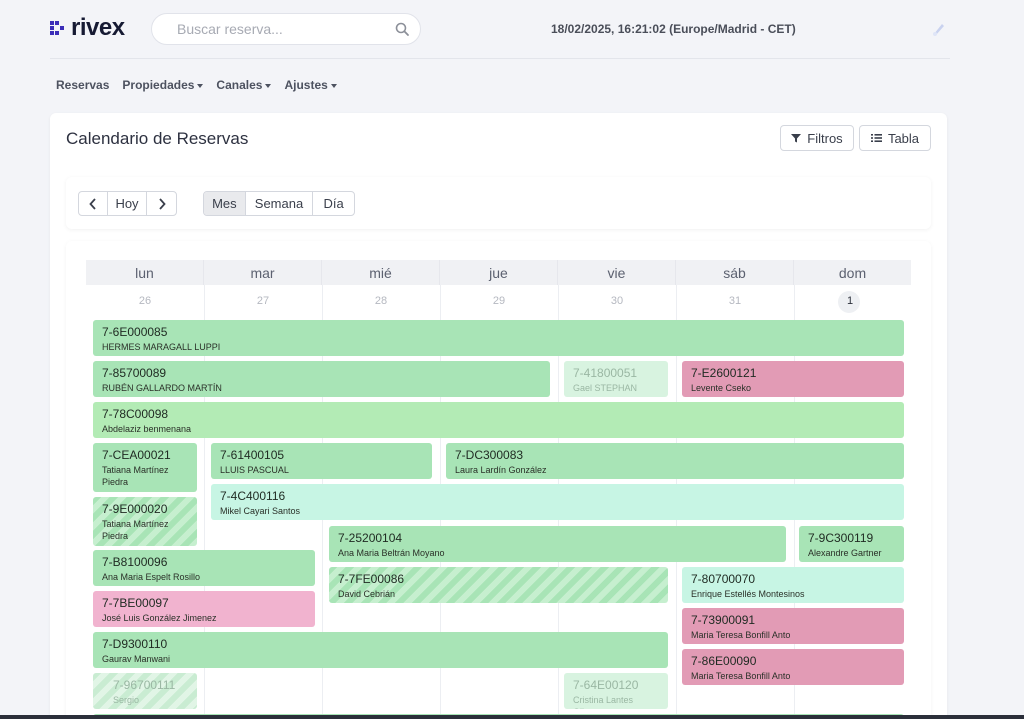 This screenshot has height=719, width=1024. What do you see at coordinates (741, 635) in the screenshot?
I see `guest-name: Maria Teresa Bonfill Anto` at bounding box center [741, 635].